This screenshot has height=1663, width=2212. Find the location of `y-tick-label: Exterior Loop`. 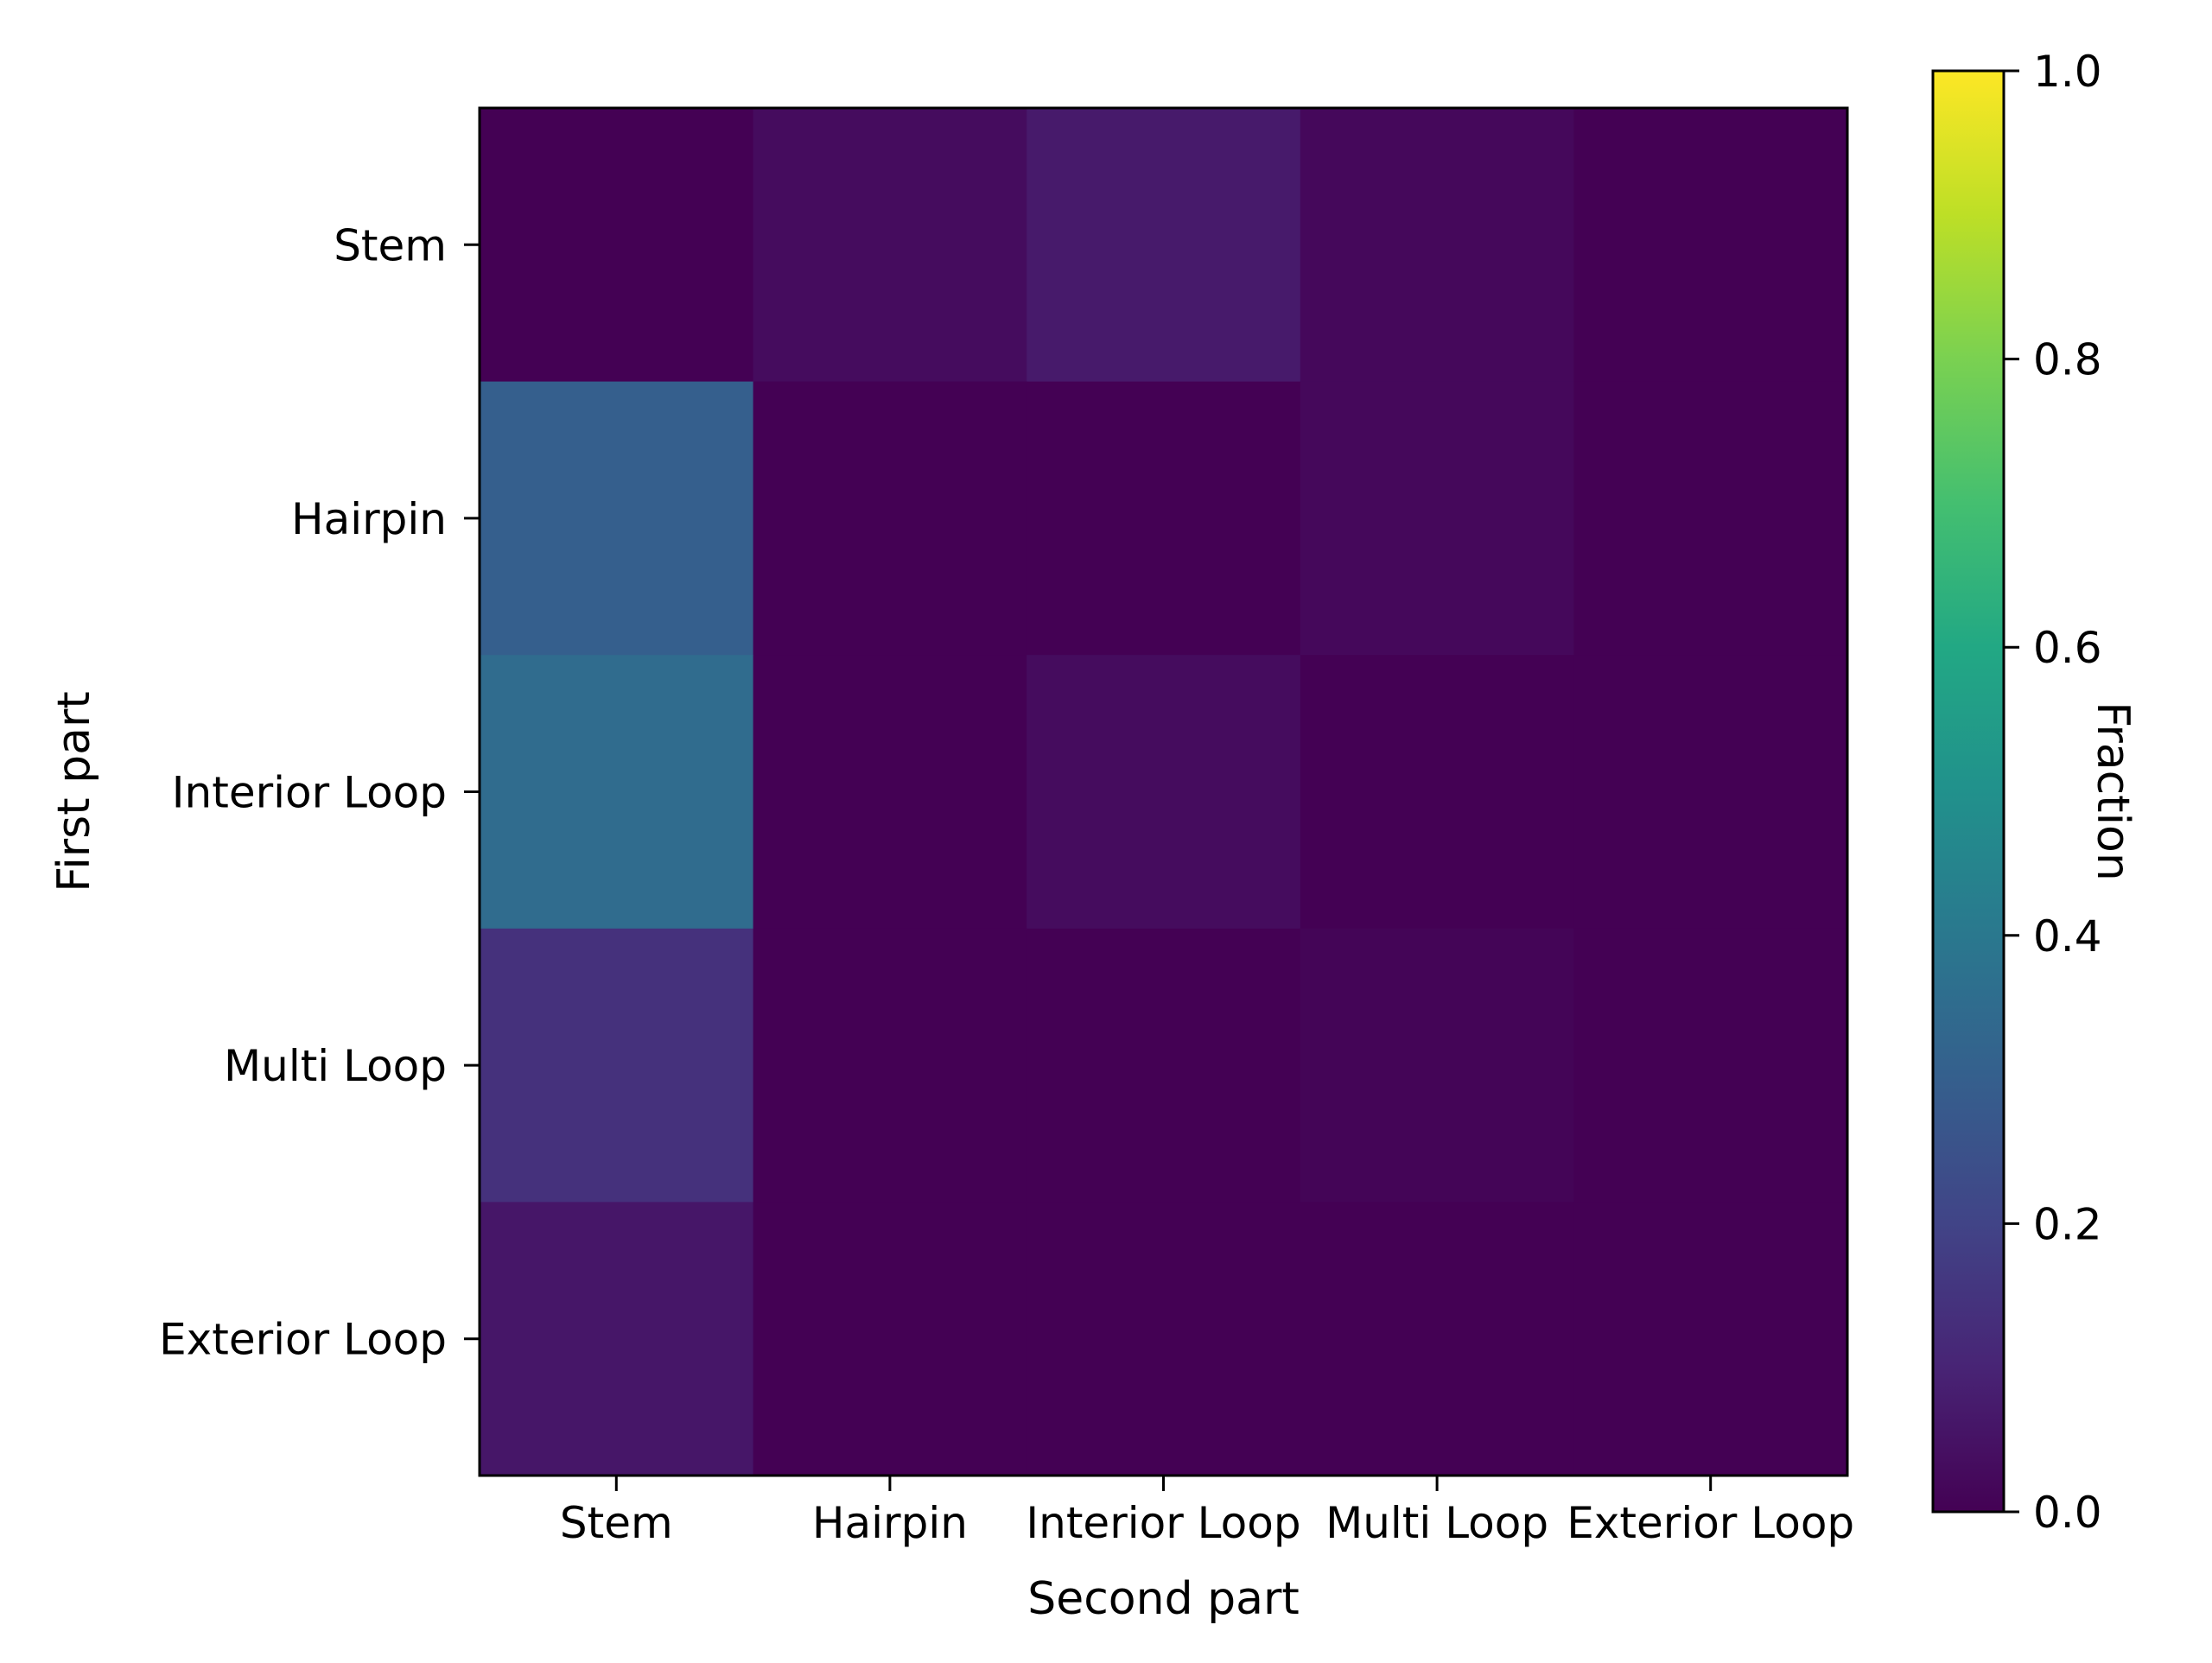

y-tick-label: Exterior Loop is located at coordinates (303, 1340).